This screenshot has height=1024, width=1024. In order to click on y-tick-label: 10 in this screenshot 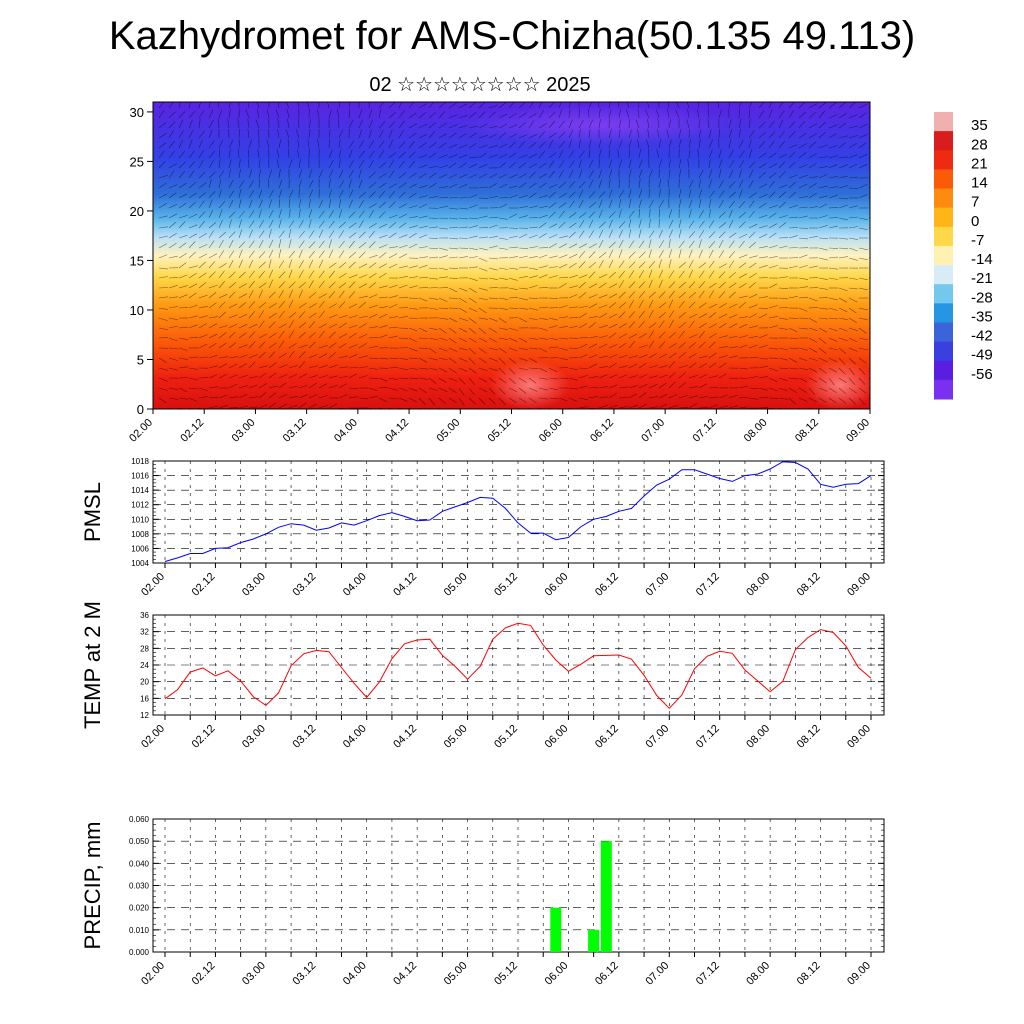, I will do `click(137, 310)`.